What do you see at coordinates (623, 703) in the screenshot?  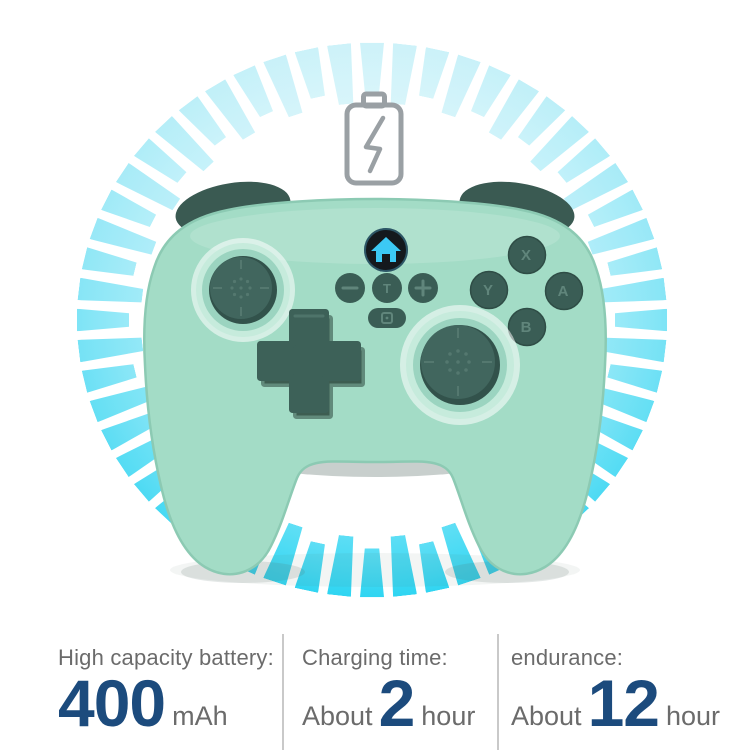 I see `endurance-value: 12` at bounding box center [623, 703].